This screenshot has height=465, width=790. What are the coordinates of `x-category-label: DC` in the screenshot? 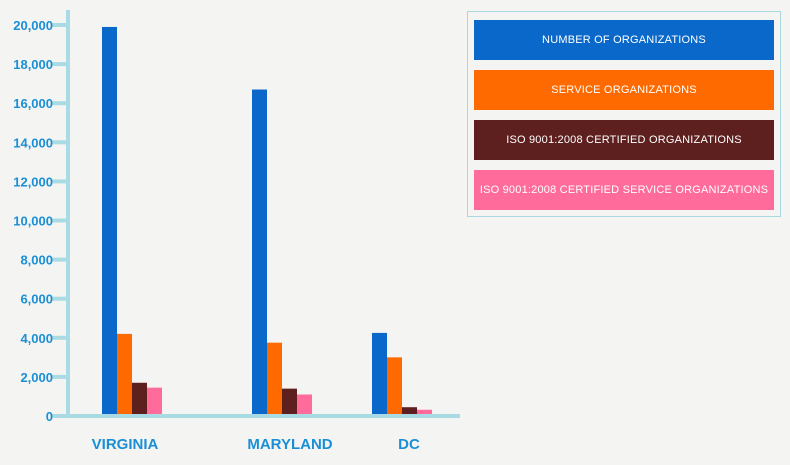 It's located at (409, 444).